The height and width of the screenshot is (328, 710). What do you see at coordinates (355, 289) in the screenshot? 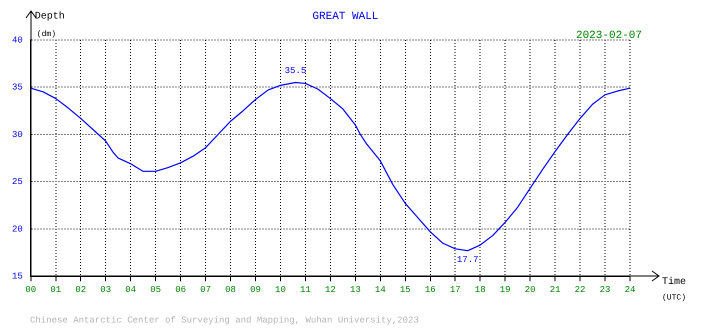
I see `x-tick-label: 13` at bounding box center [355, 289].